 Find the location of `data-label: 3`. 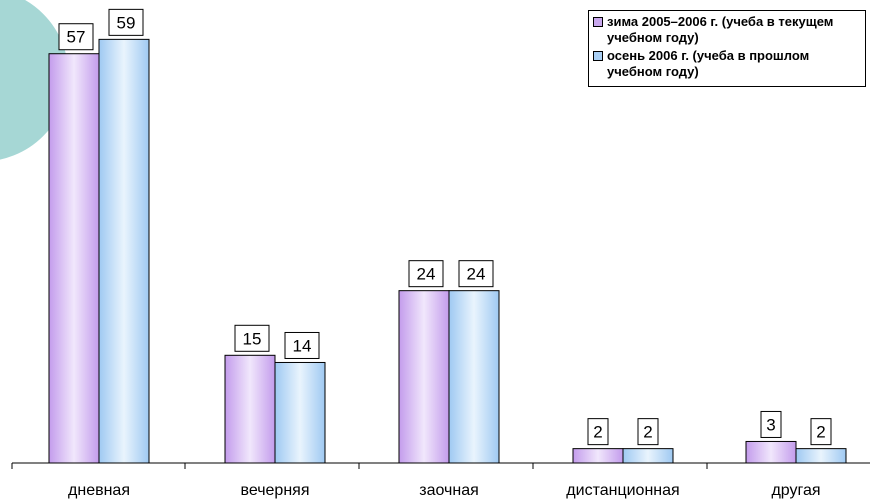

data-label: 3 is located at coordinates (770, 424).